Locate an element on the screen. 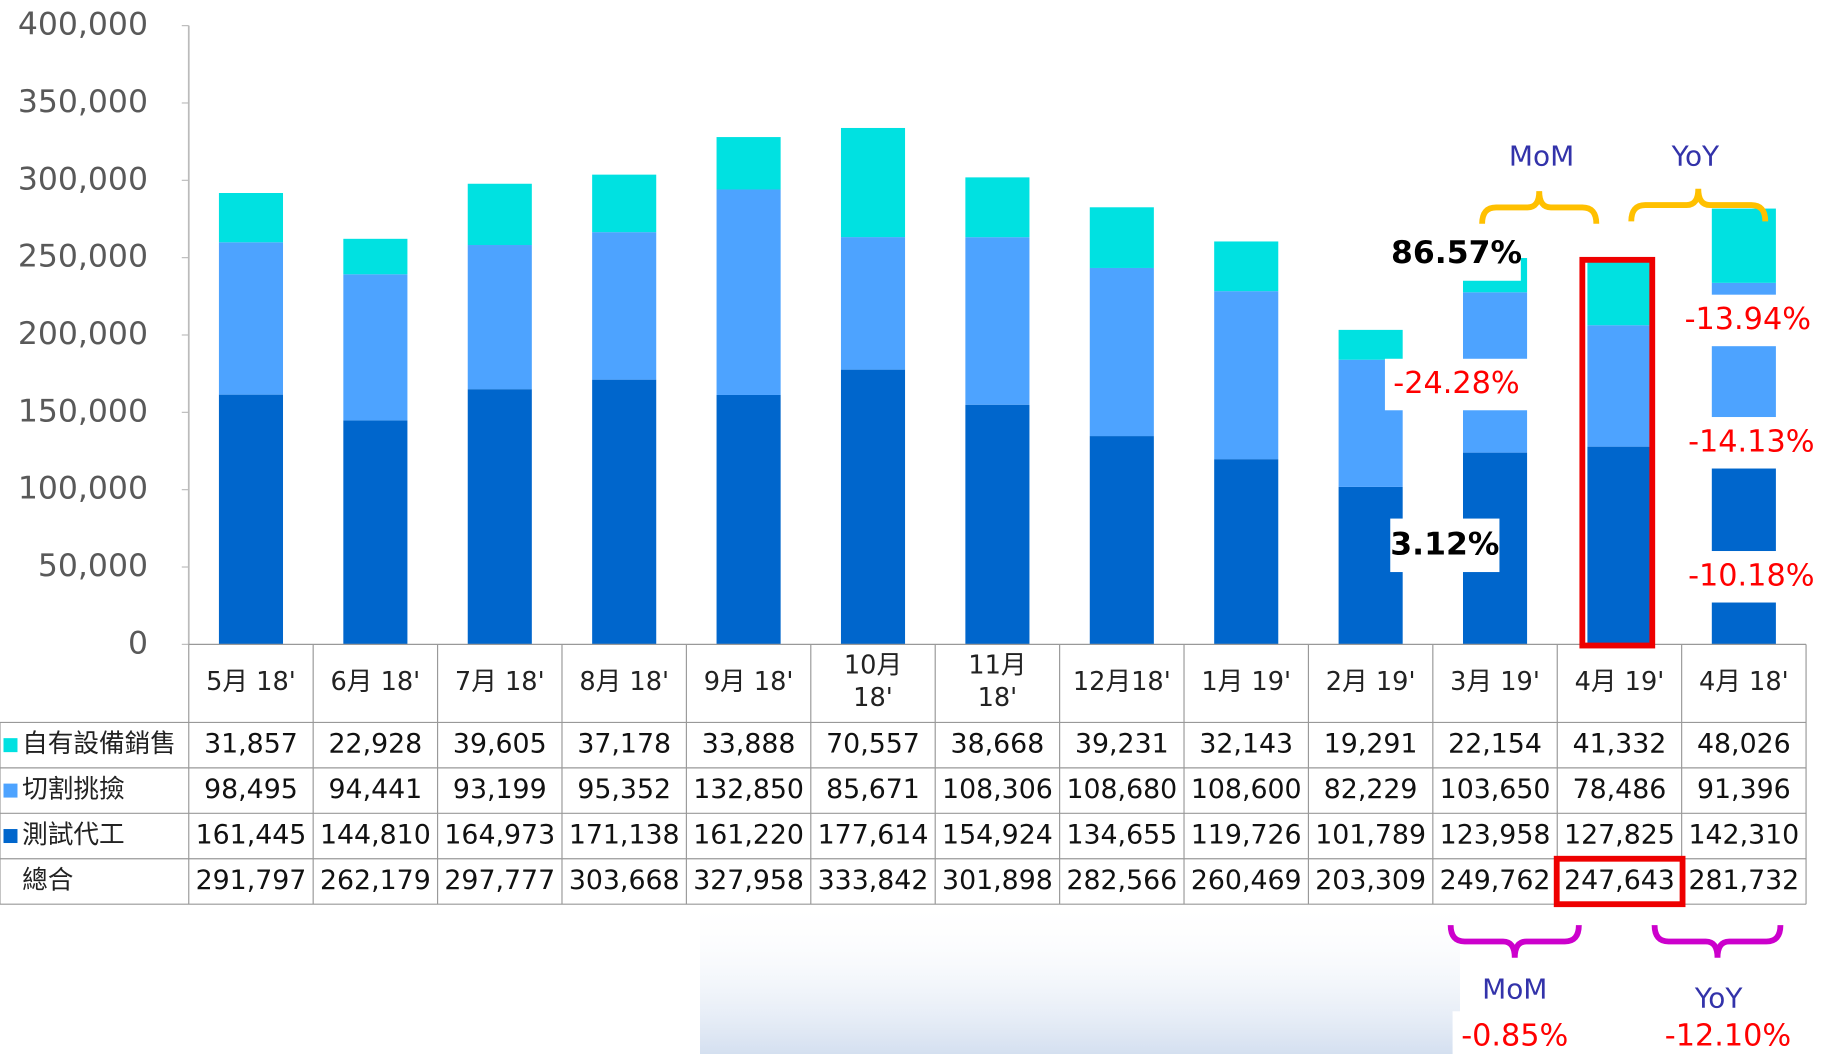 Image resolution: width=1827 pixels, height=1054 pixels. annotation: -13.94% is located at coordinates (1748, 319).